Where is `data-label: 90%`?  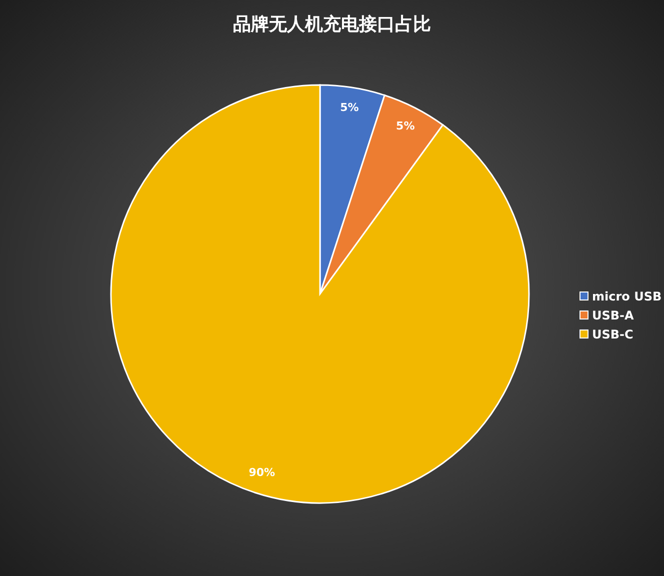
data-label: 90% is located at coordinates (262, 472).